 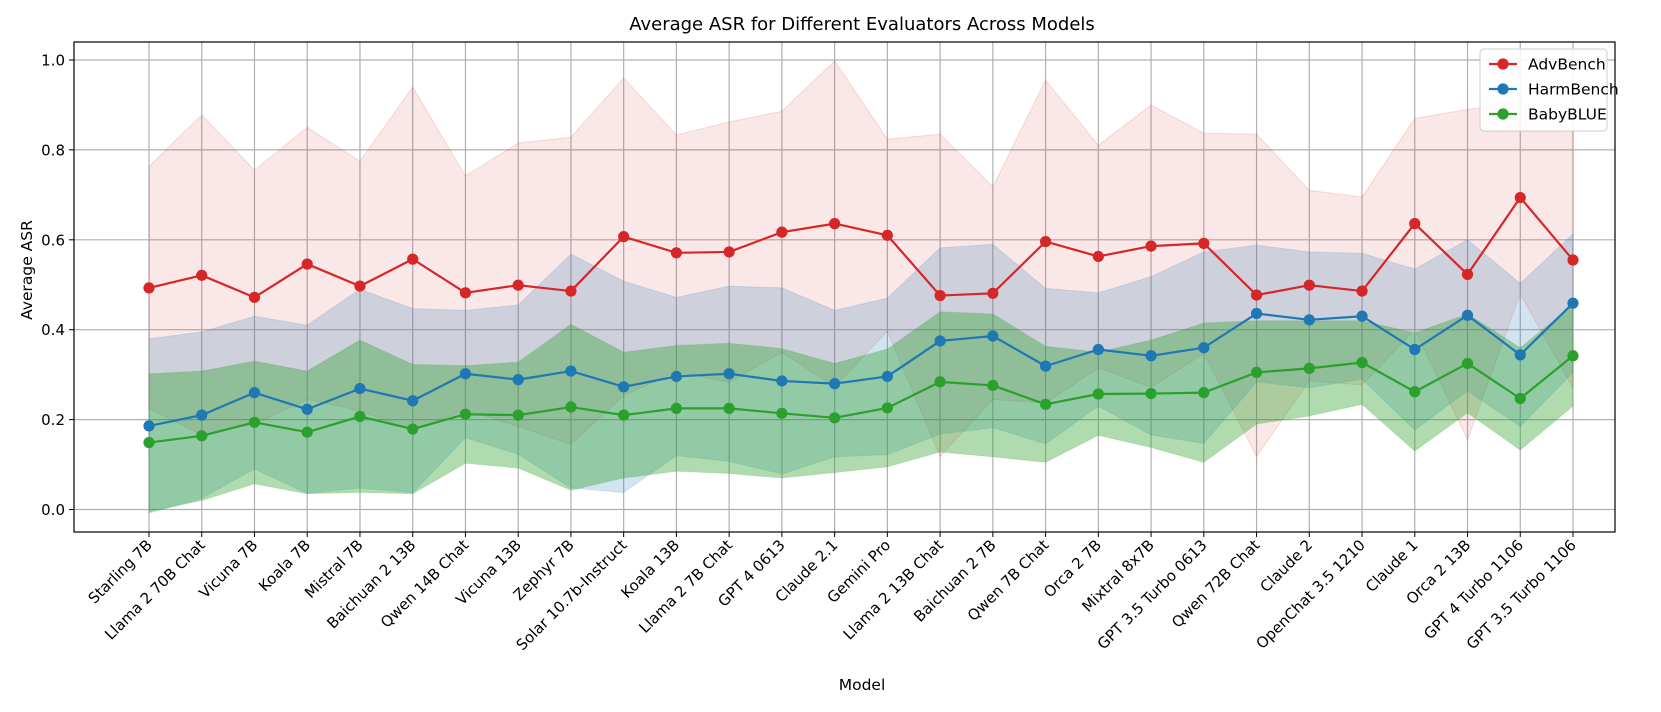 I want to click on line-babyblue, so click(x=861, y=399).